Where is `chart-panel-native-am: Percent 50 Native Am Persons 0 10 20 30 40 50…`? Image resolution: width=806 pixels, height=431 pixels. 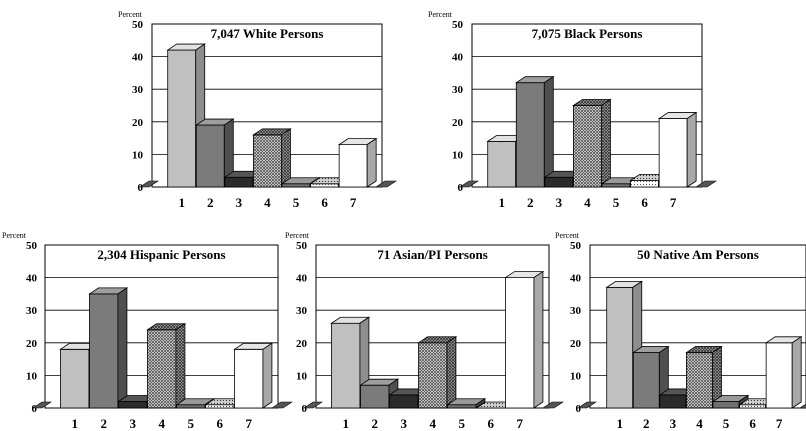
chart-panel-native-am: Percent 50 Native Am Persons 0 10 20 30 40 50… is located at coordinates (680, 331).